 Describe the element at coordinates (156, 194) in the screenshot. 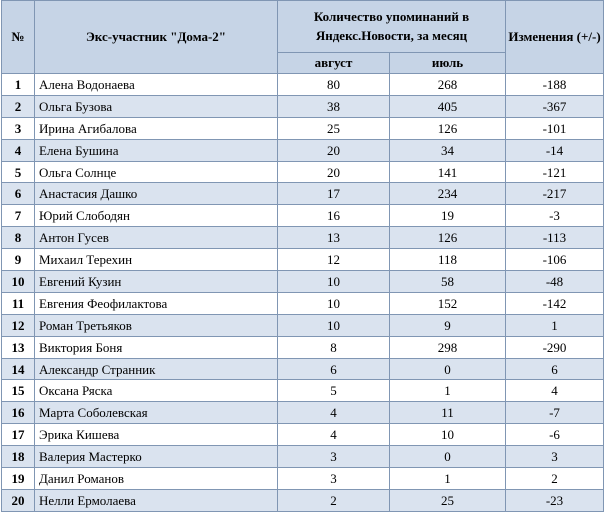

I see `participant-name: Анастасия Дашко` at that location.